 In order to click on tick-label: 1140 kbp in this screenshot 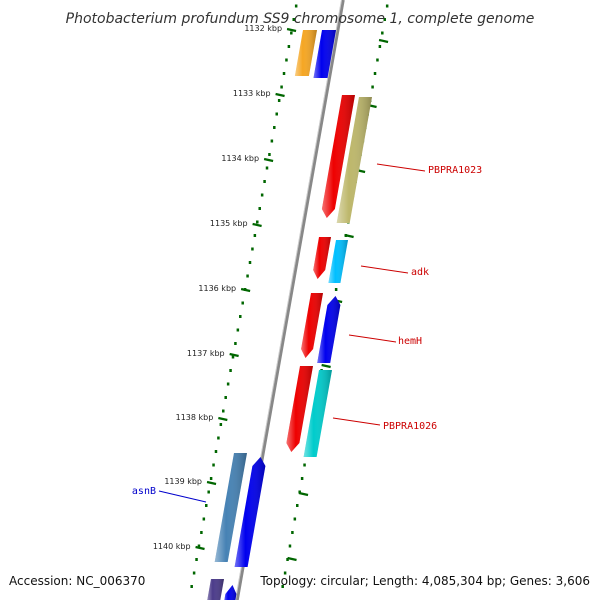, I will do `click(172, 546)`.